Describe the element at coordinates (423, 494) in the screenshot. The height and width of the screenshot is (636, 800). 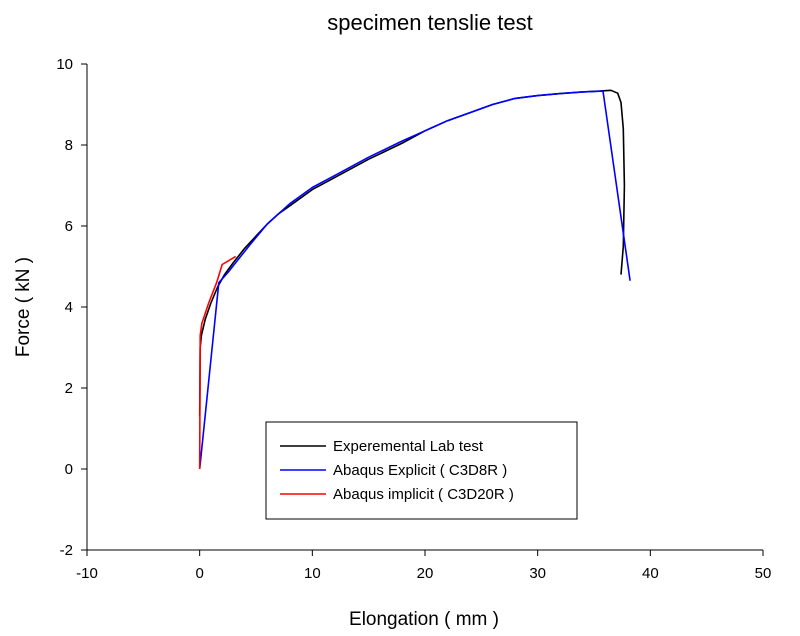
I see `legend-label-2: Abaqus implicit ( C3D20R )` at that location.